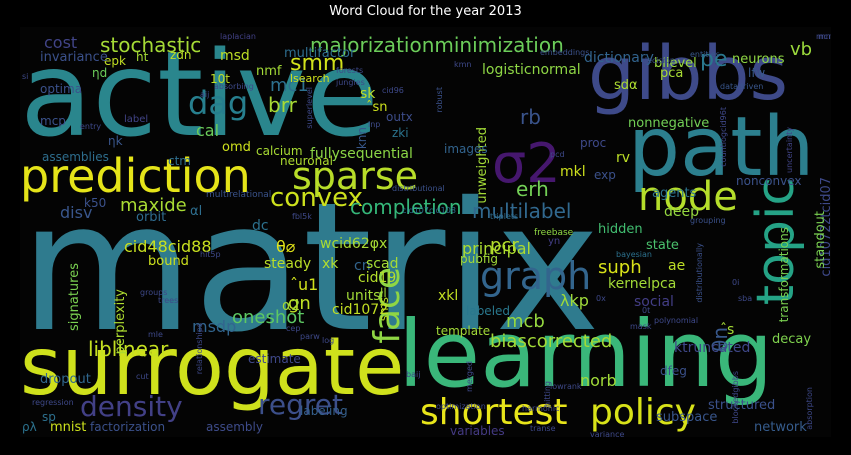 This screenshot has width=851, height=455. Describe the element at coordinates (776, 241) in the screenshot. I see `word-topic: topic` at that location.